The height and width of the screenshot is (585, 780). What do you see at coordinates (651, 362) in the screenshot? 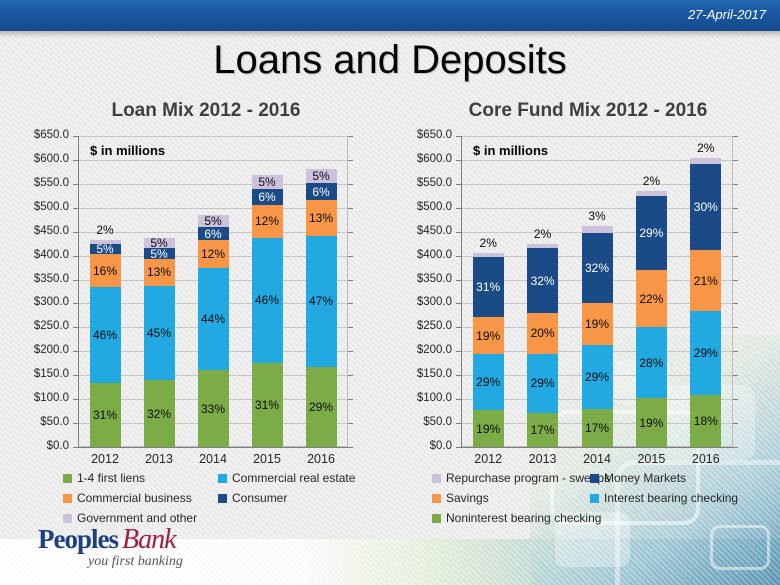
I see `percent-label: 28%` at bounding box center [651, 362].